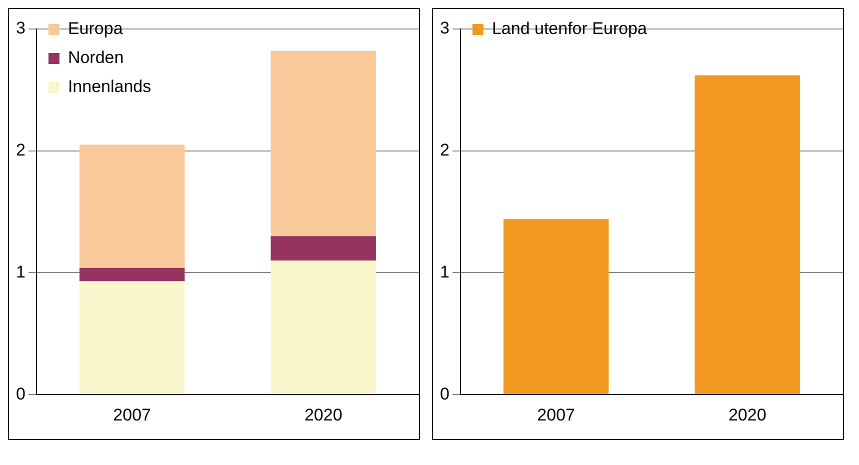 The width and height of the screenshot is (859, 465). I want to click on legend-label: Norden, so click(96, 58).